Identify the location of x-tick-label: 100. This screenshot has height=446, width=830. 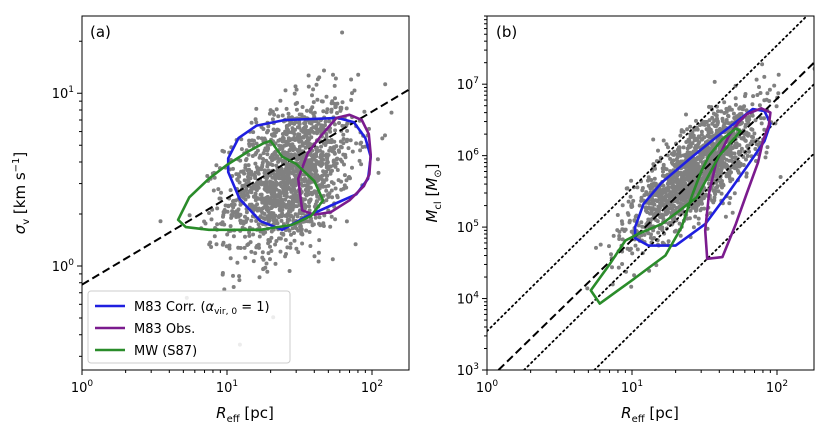
(82, 387).